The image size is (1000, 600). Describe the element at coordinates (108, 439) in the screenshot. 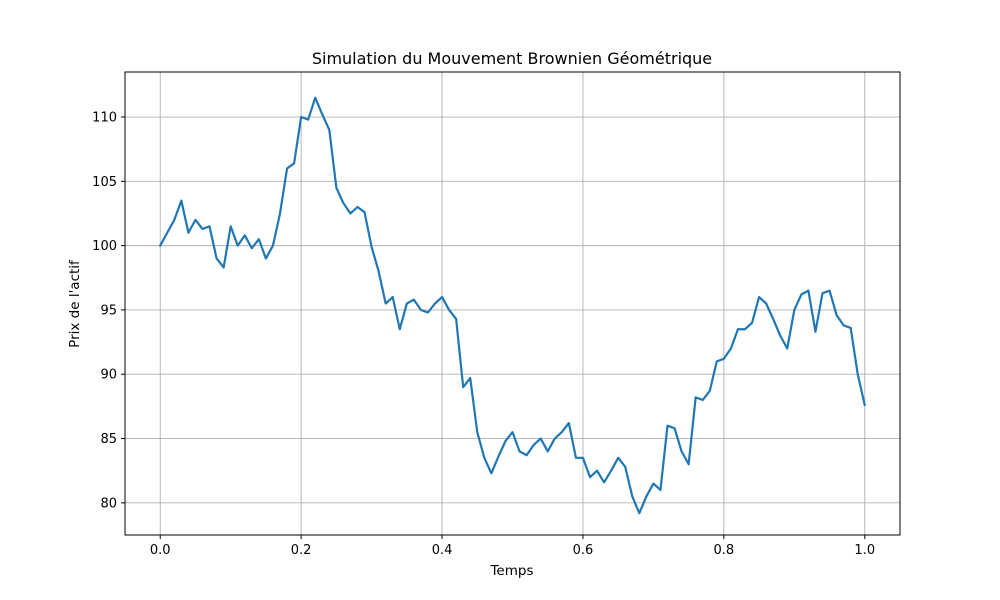

I see `y-tick-label: 85` at that location.